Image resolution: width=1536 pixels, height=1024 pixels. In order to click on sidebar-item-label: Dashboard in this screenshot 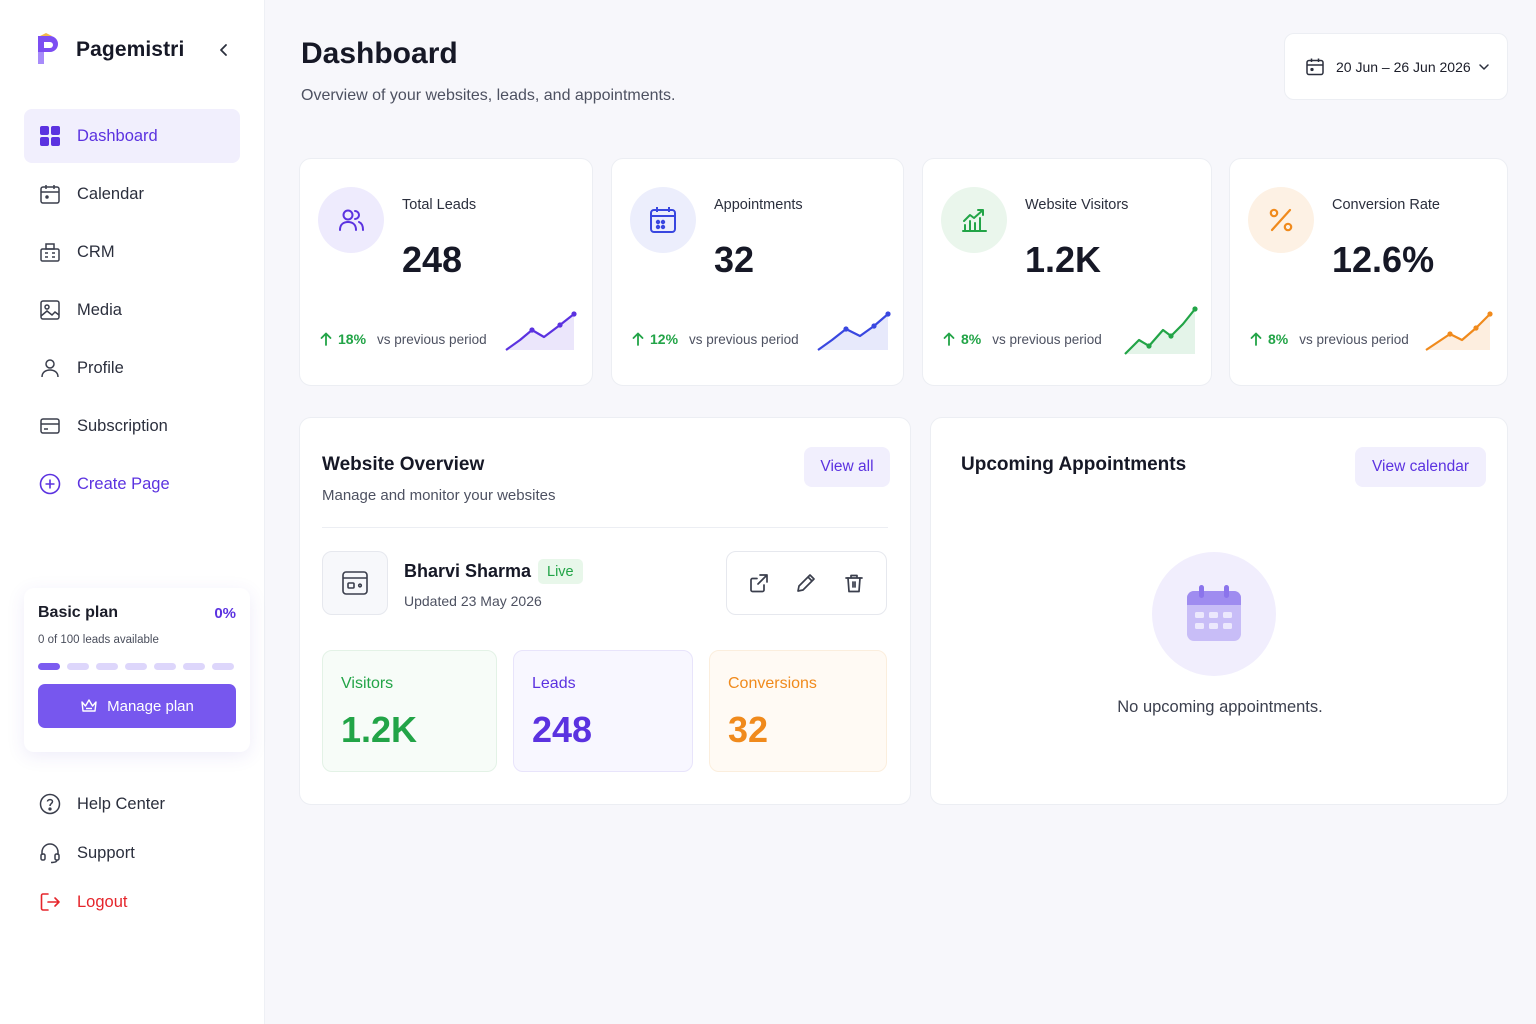, I will do `click(117, 135)`.